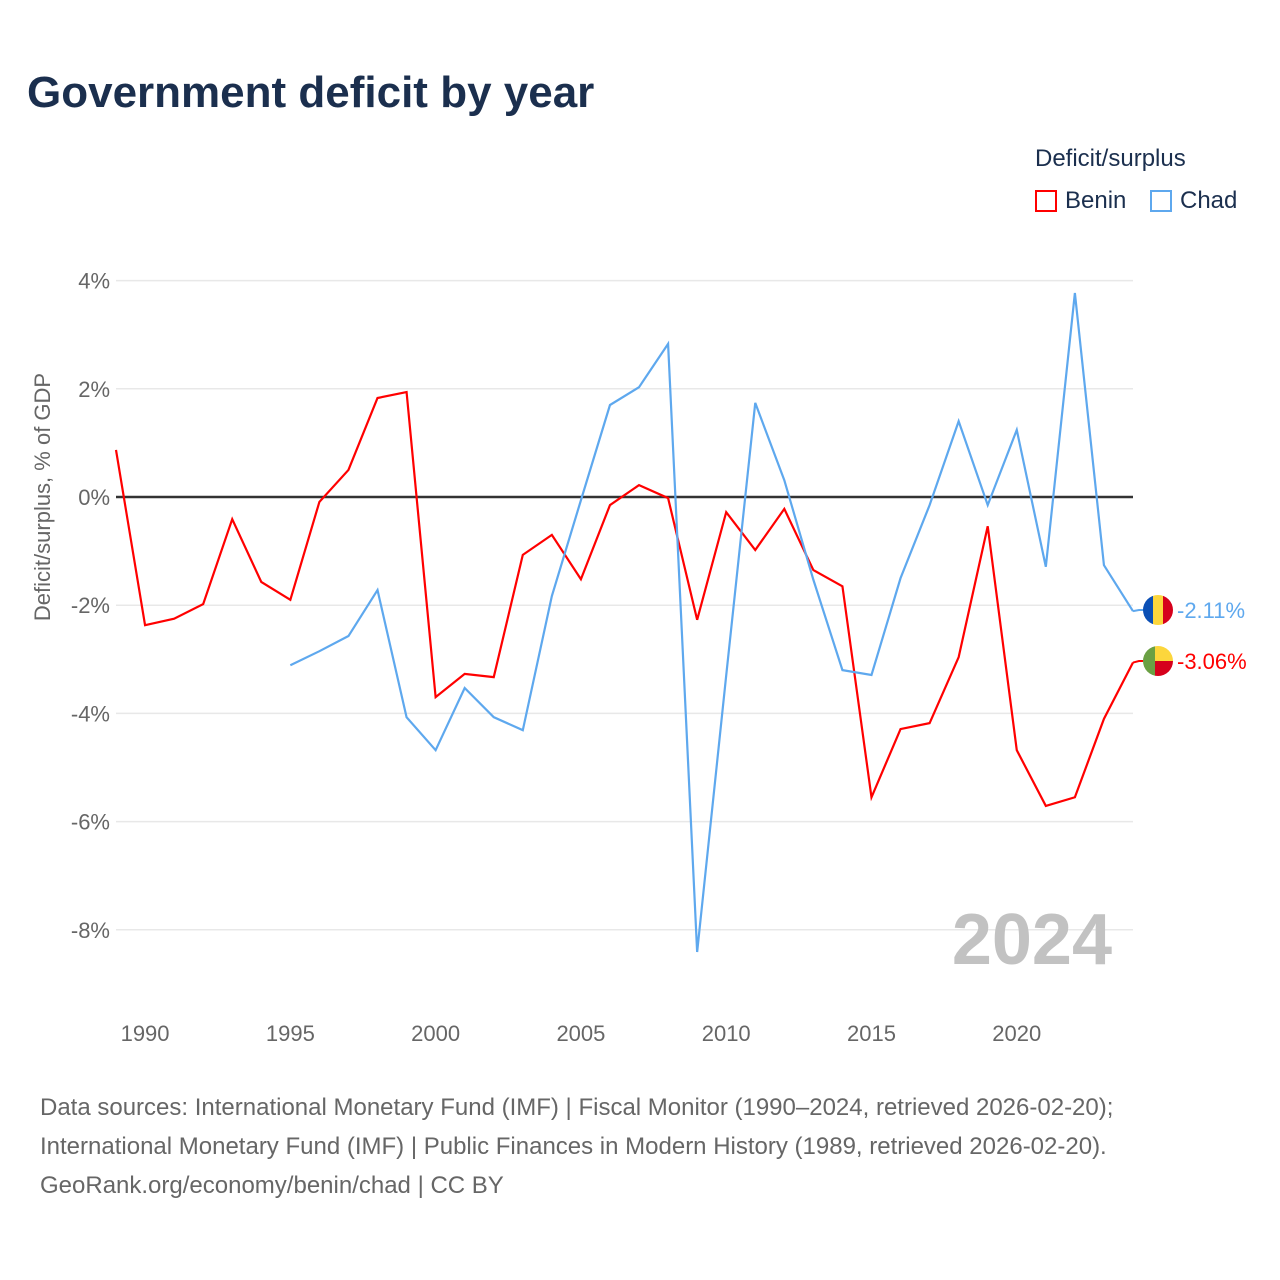 This screenshot has height=1280, width=1280. What do you see at coordinates (1110, 158) in the screenshot?
I see `legend-title: Deficit/surplus` at bounding box center [1110, 158].